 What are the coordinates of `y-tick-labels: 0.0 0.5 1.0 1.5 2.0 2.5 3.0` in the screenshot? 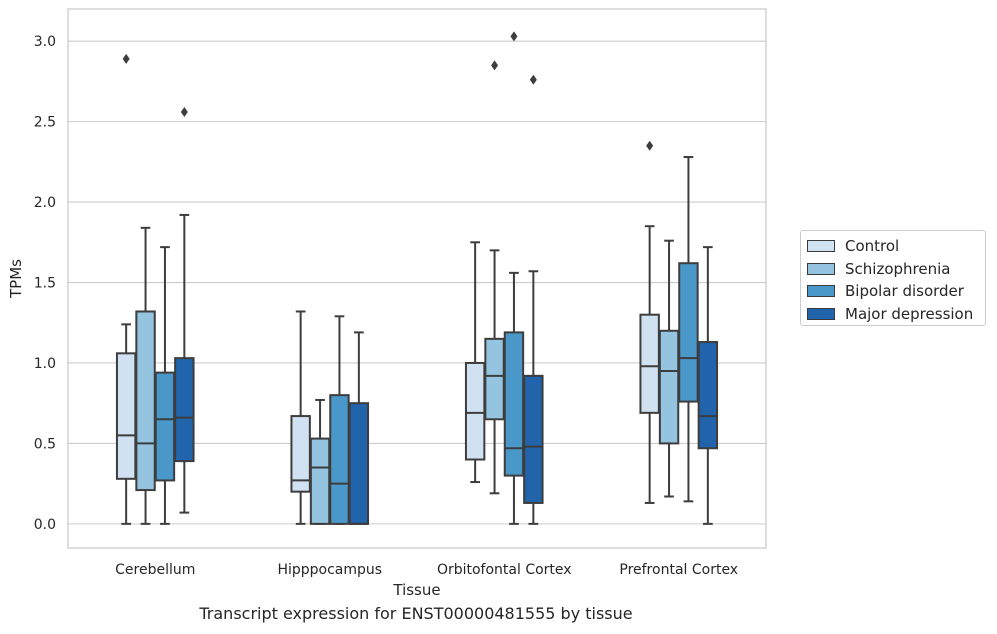 It's located at (45, 283).